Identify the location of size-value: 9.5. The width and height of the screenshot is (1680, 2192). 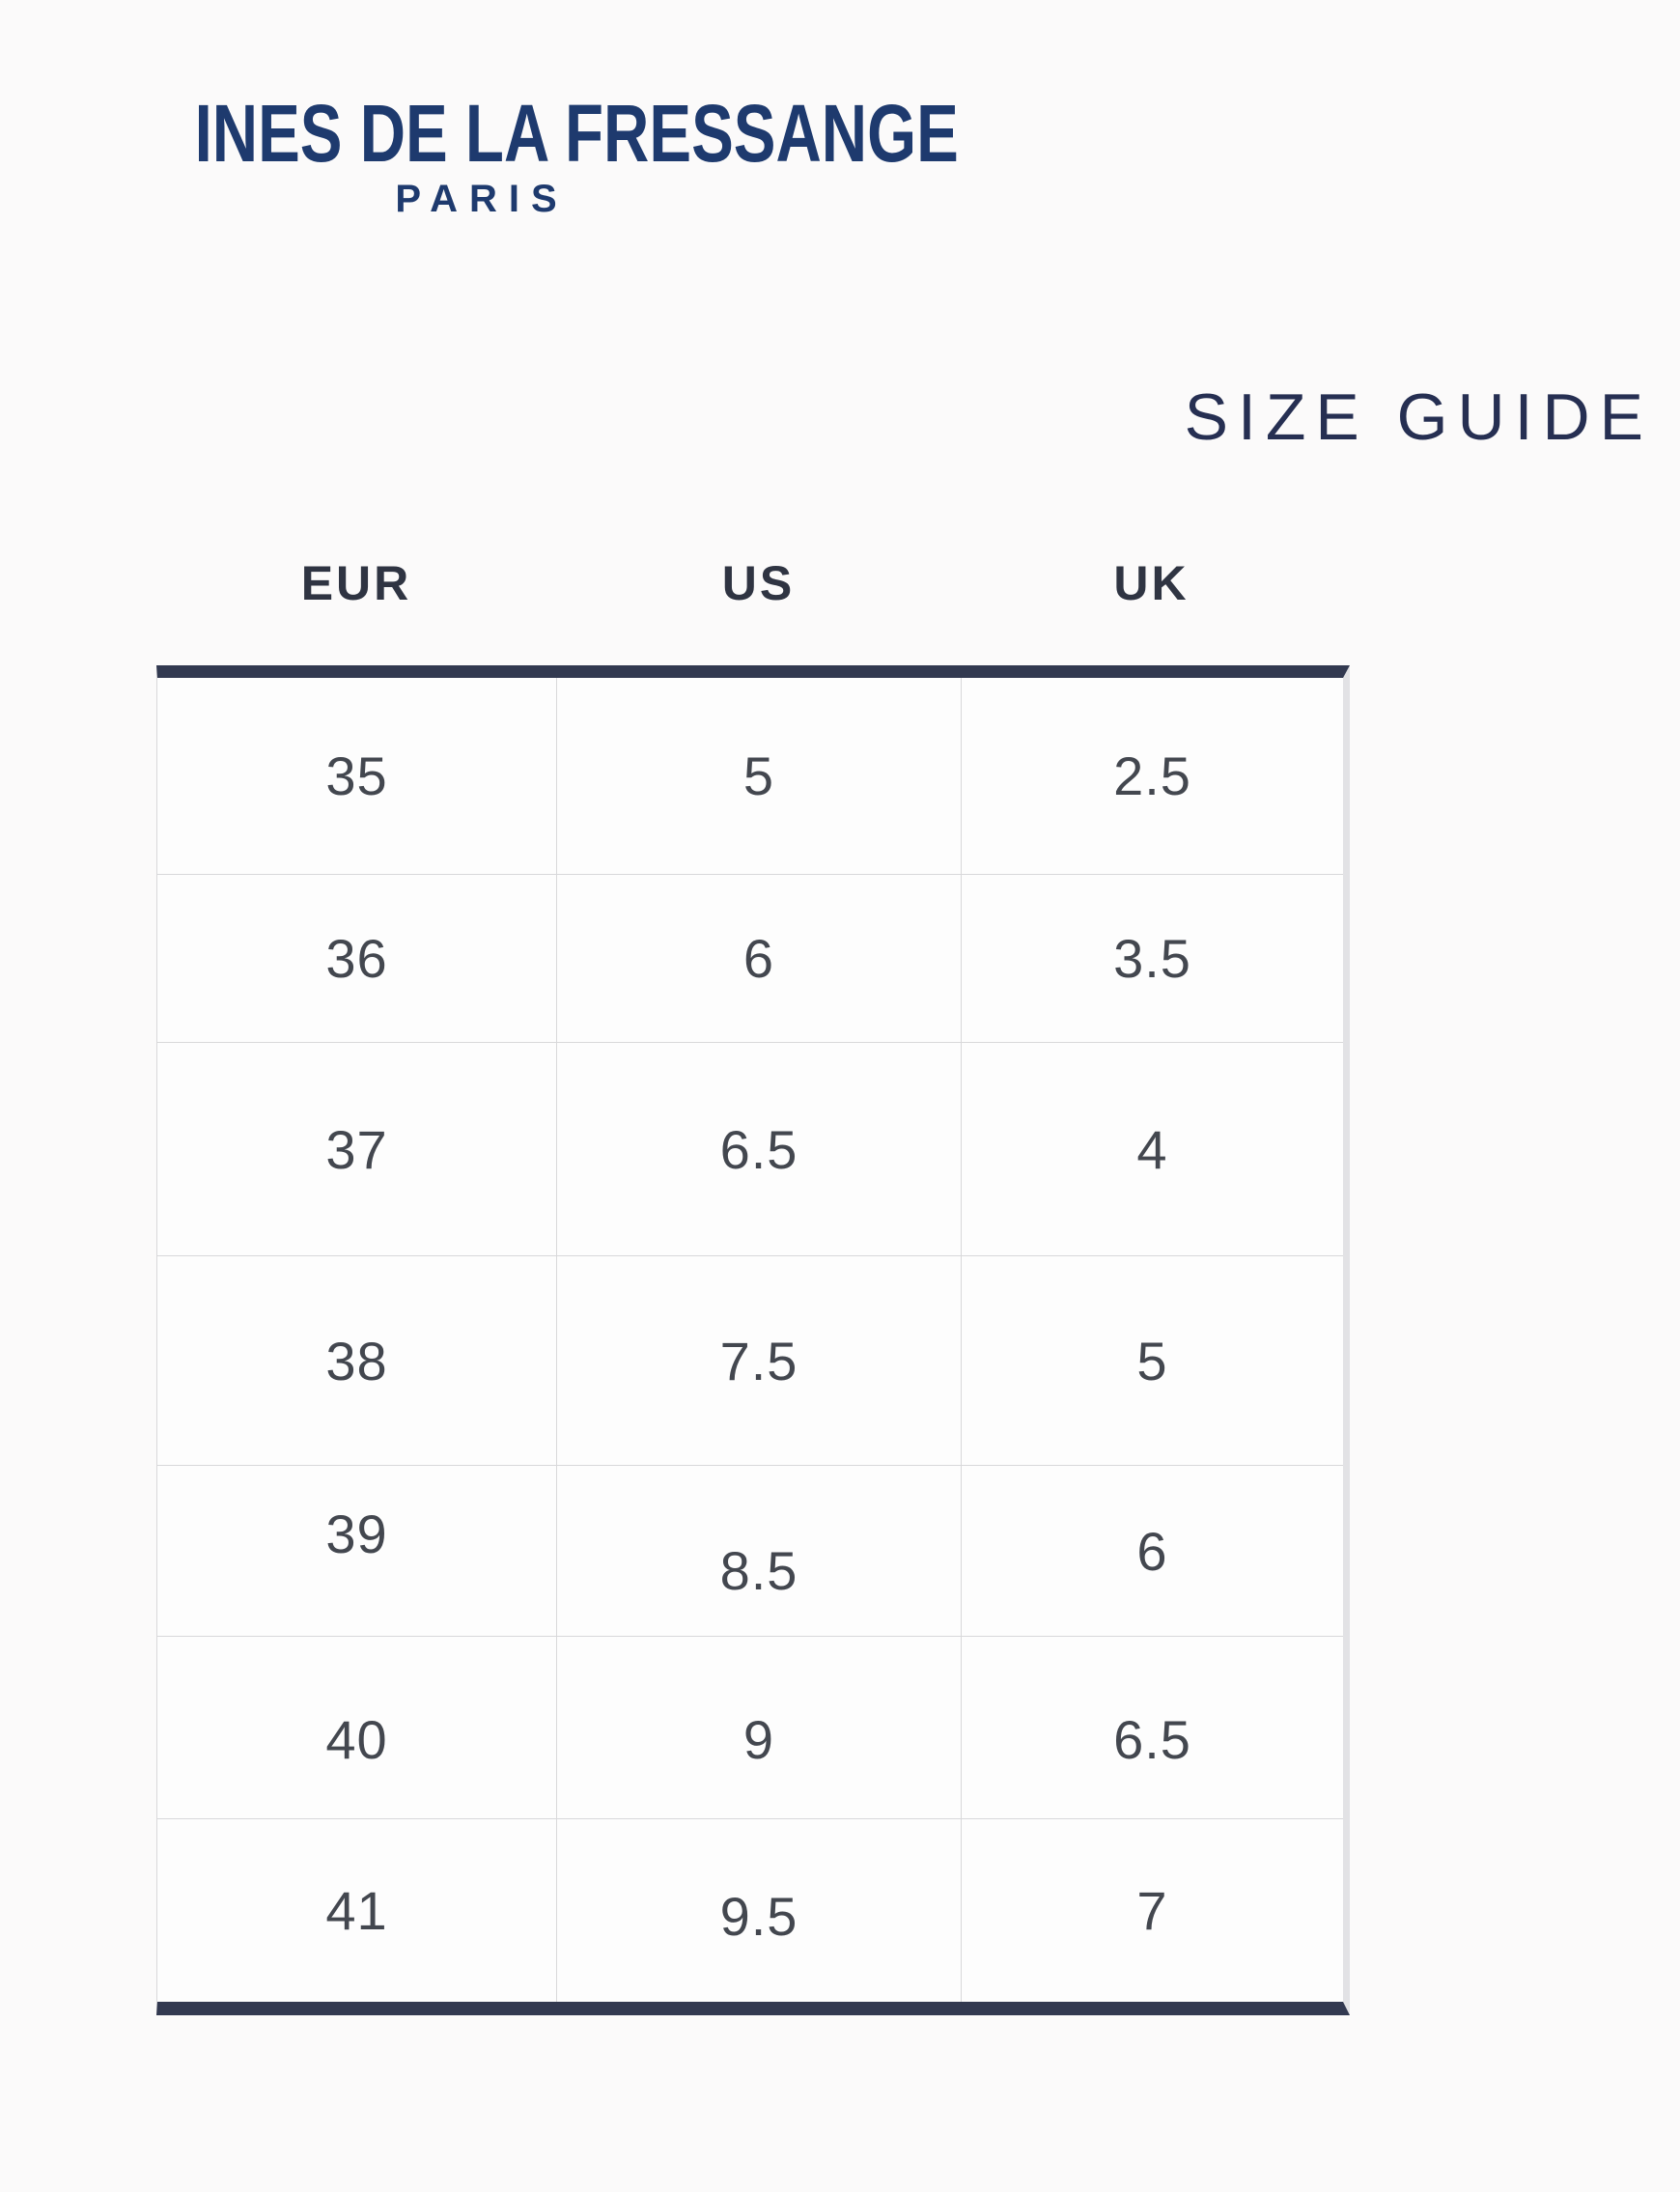
(759, 1917).